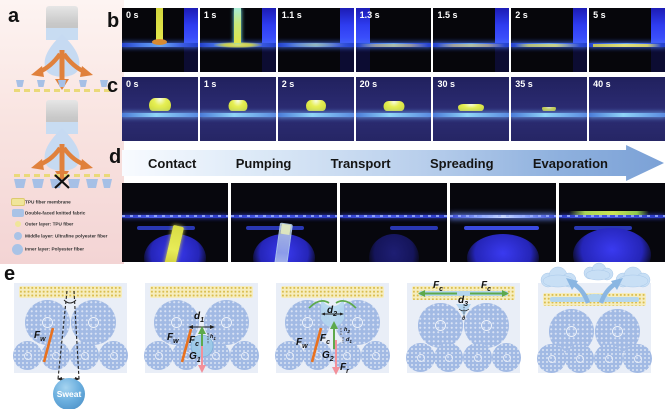  Describe the element at coordinates (17, 249) in the screenshot. I see `inner-layer-swatch` at that location.